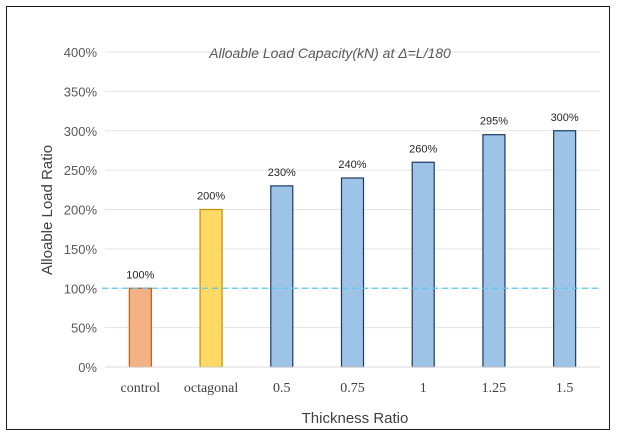  I want to click on data-label: 100%, so click(140, 275).